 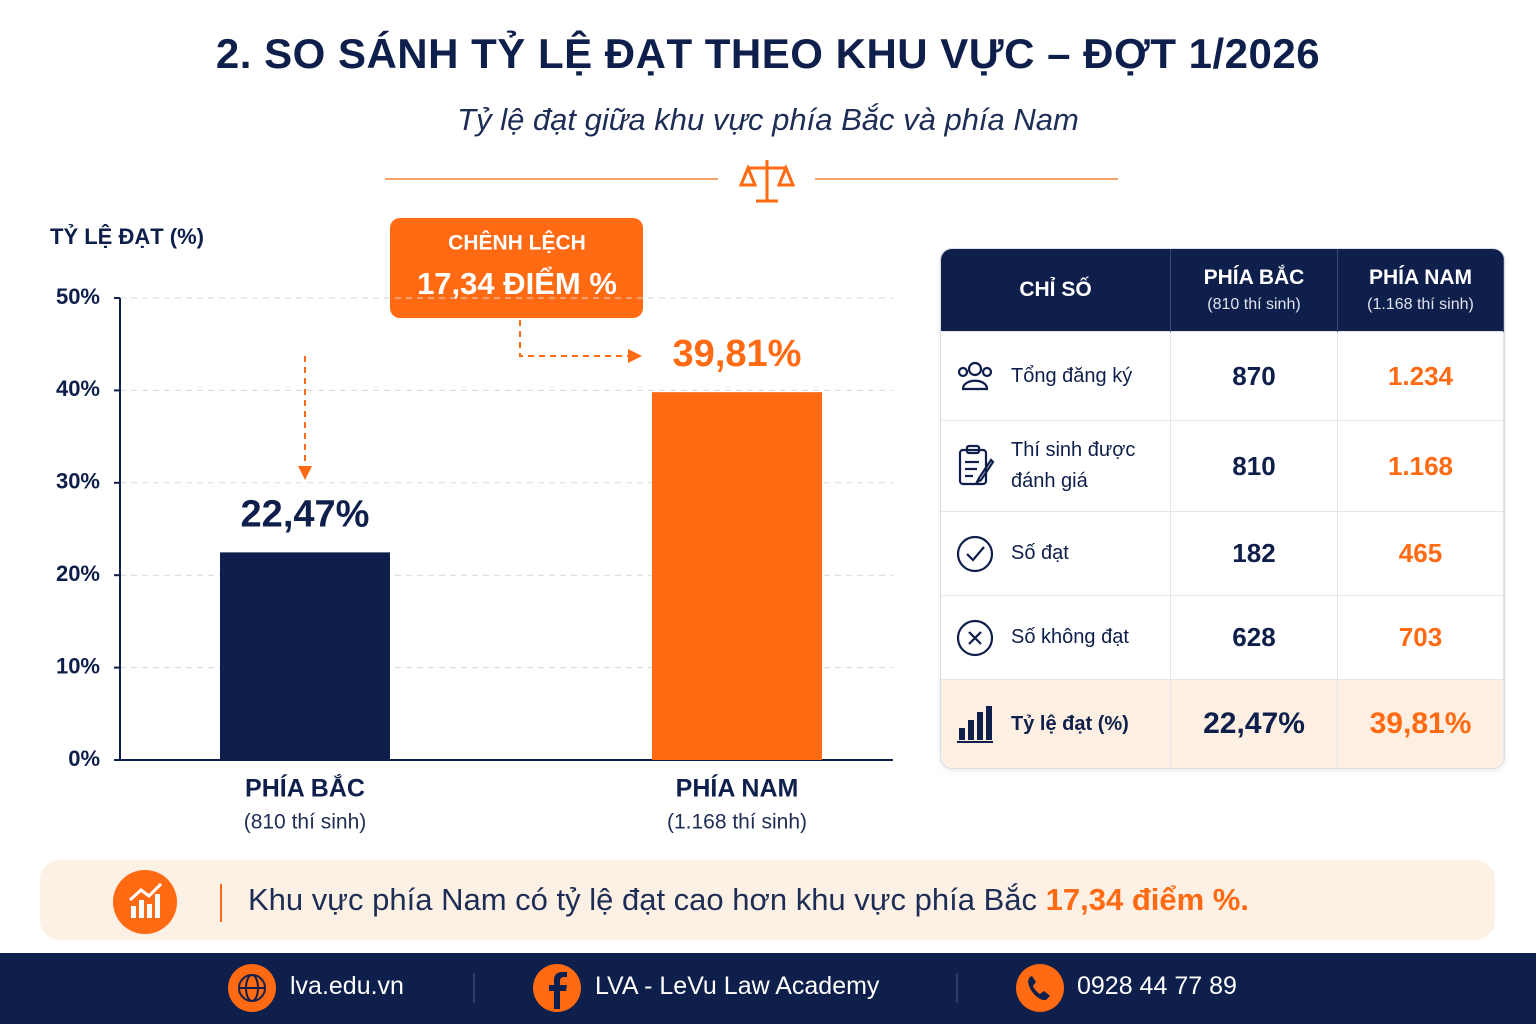 I want to click on callout-icon, so click(x=167, y=902).